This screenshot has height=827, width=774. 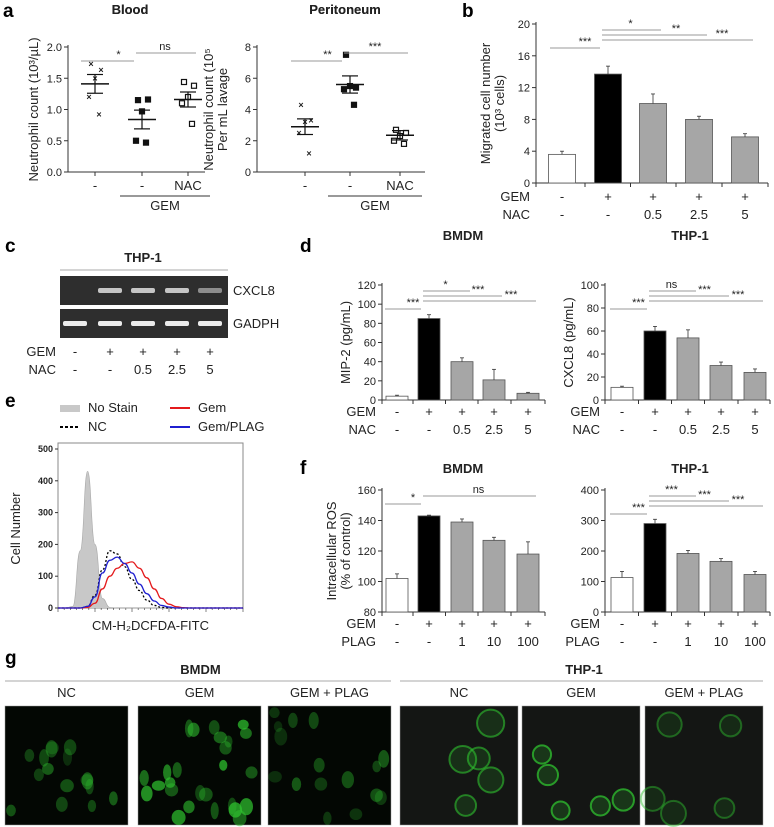 What do you see at coordinates (248, 79) in the screenshot?
I see `y-tick-label: 6` at bounding box center [248, 79].